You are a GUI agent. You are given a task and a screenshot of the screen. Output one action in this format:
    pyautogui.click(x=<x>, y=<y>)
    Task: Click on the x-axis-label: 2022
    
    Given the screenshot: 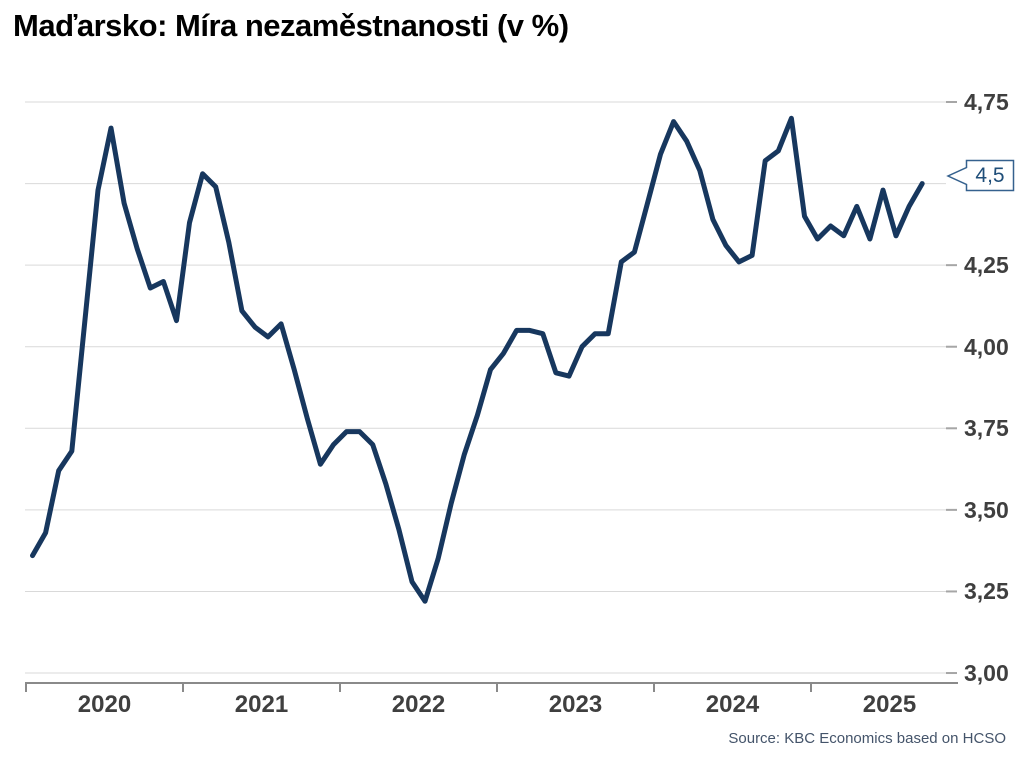 What is the action you would take?
    pyautogui.click(x=418, y=704)
    